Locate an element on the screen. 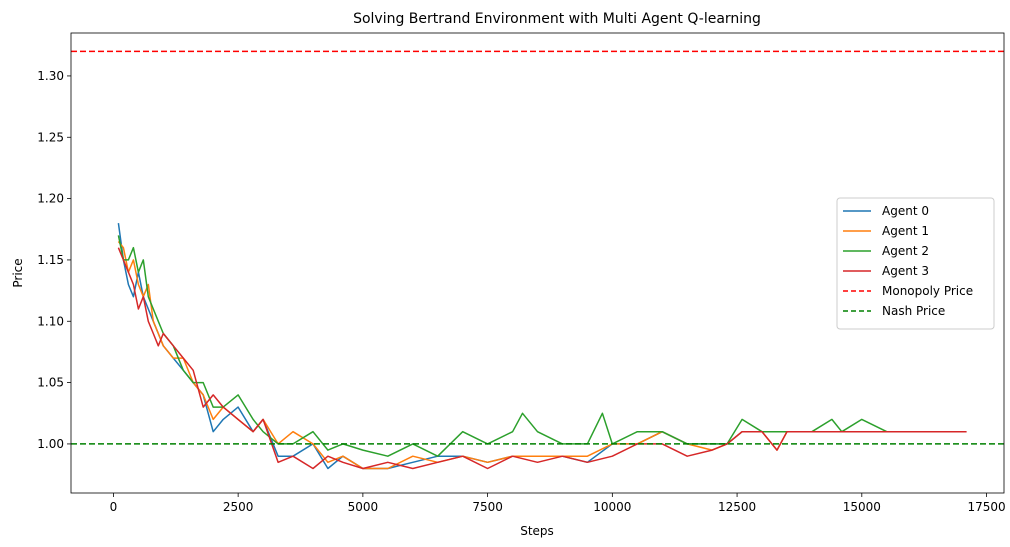 The image size is (1010, 547). legend-label: Agent 0 is located at coordinates (905, 211).